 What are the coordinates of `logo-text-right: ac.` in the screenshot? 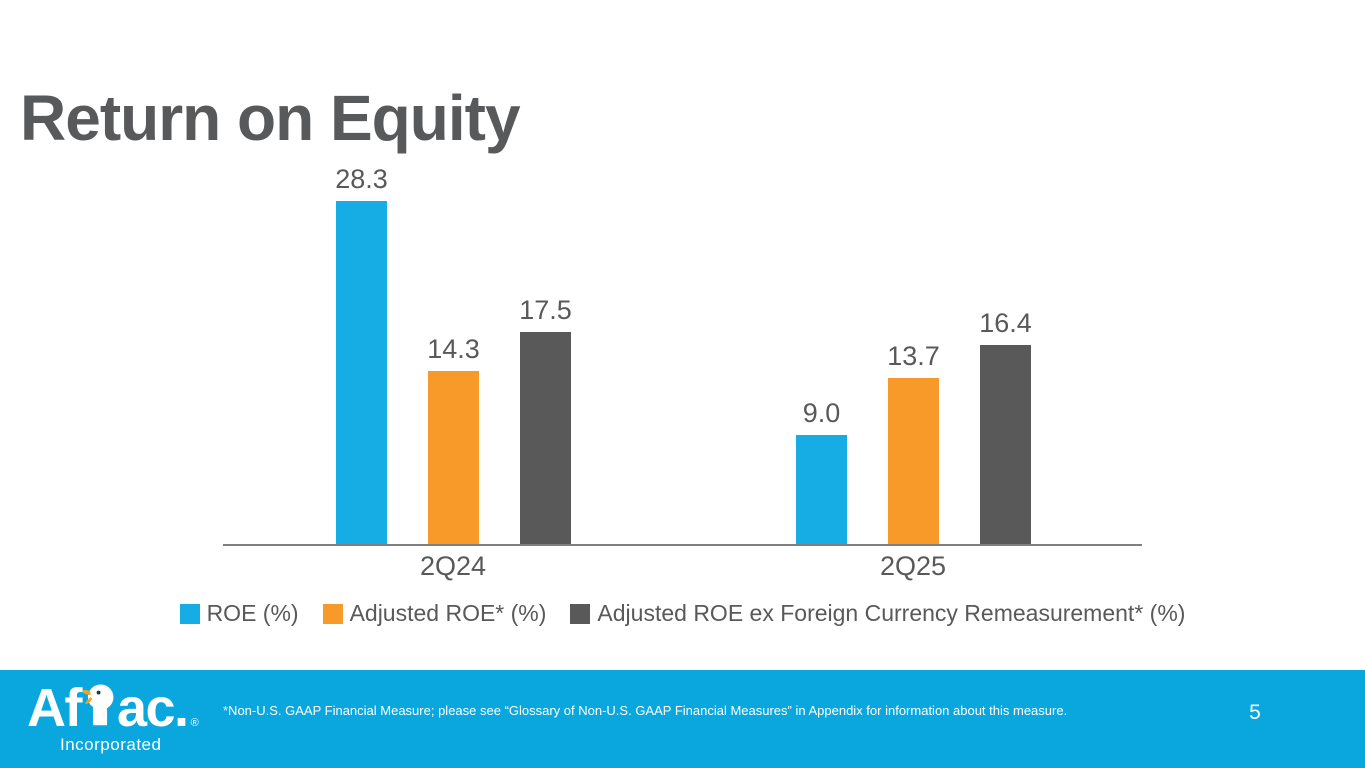 It's located at (152, 708).